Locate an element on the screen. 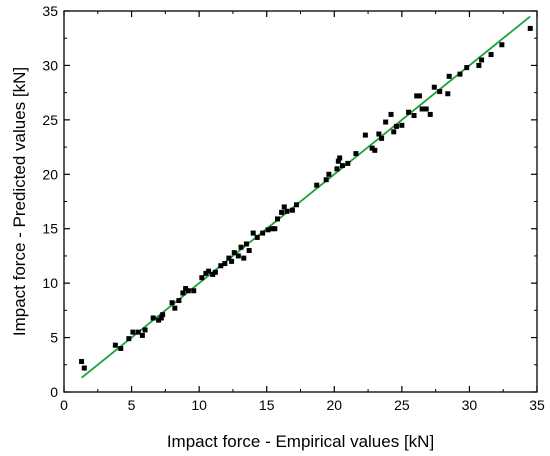 This screenshot has width=550, height=456. x-tick-label: 15 is located at coordinates (267, 405).